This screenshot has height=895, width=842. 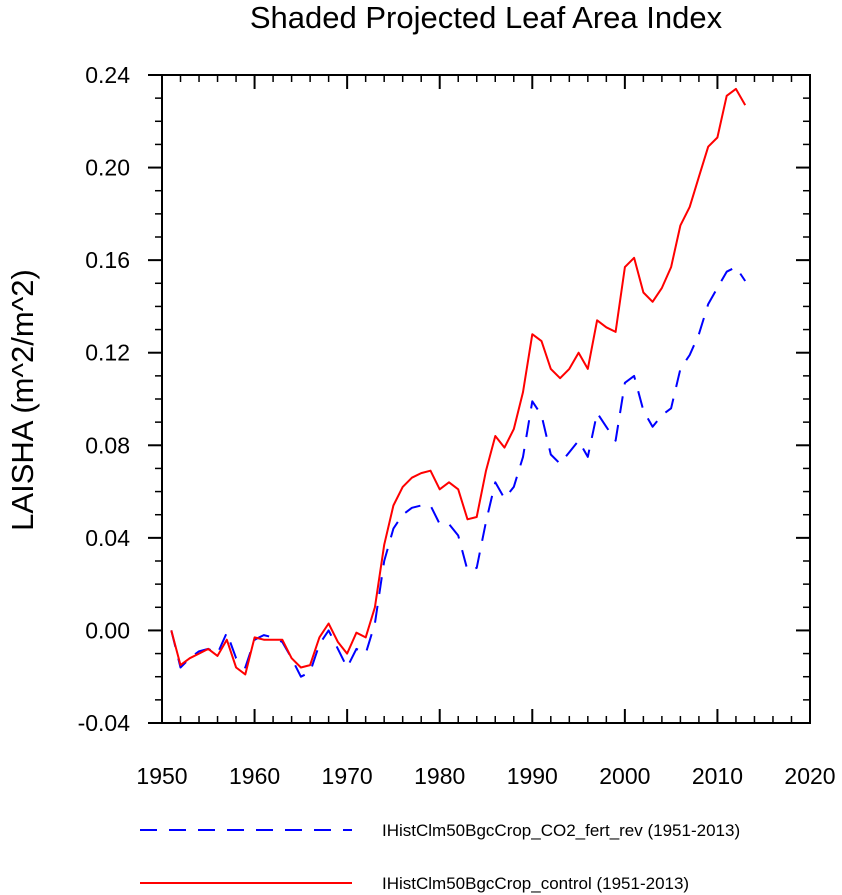 I want to click on y-tick-label: 0.00, so click(x=107, y=630).